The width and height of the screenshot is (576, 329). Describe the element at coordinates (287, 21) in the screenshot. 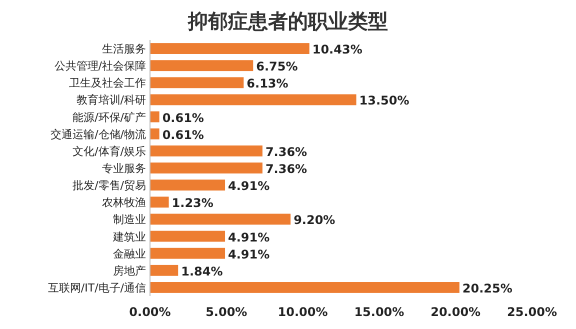

I see `chart-title: 抑郁症患者的职业类型` at that location.